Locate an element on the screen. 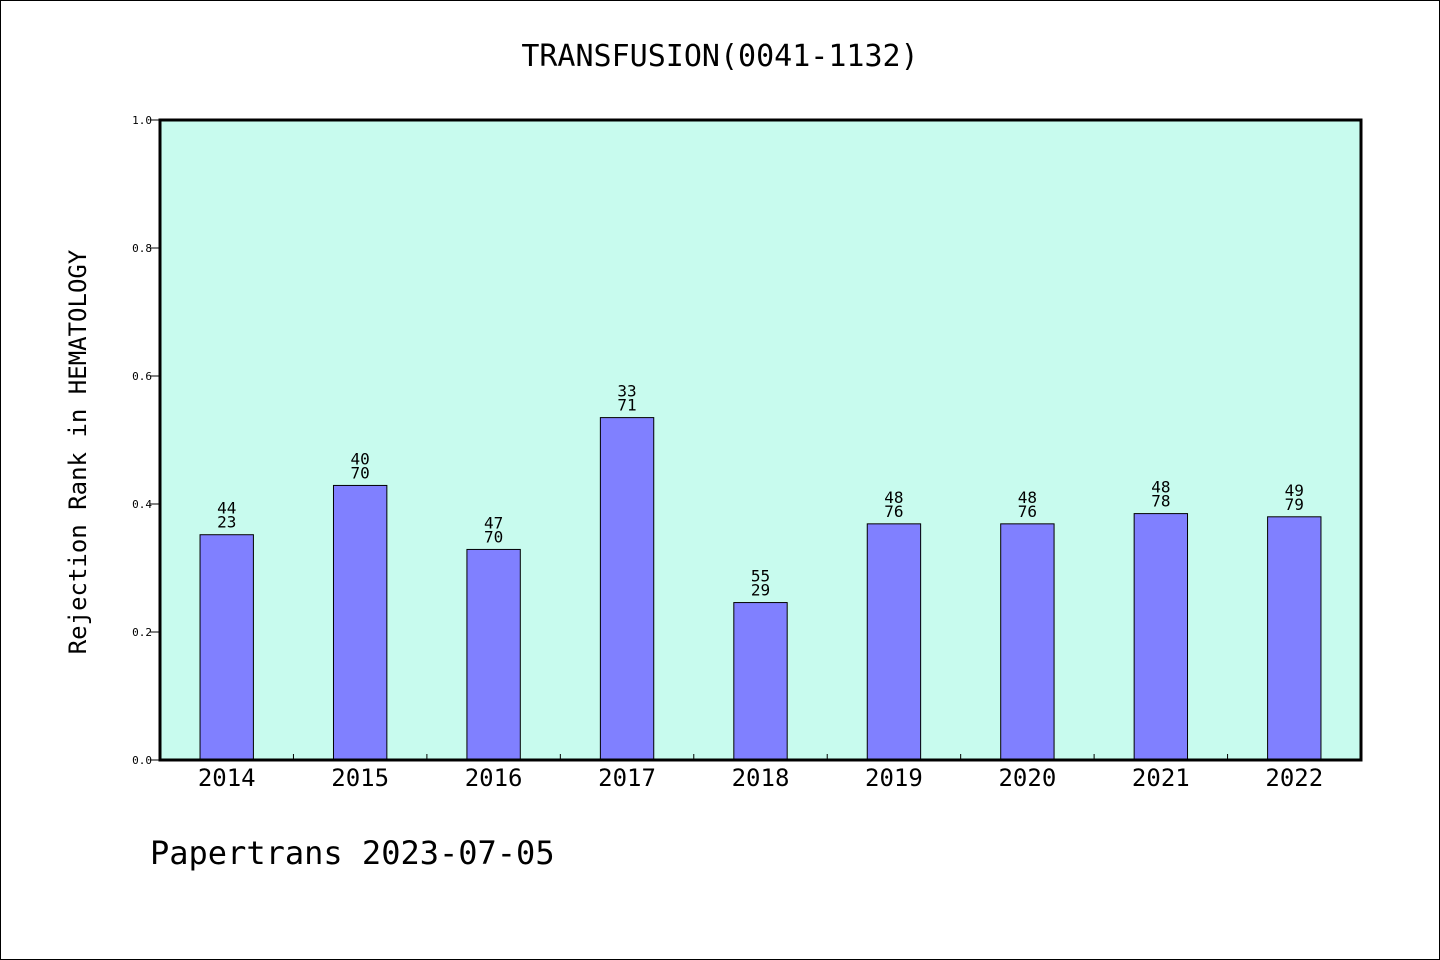  chart-title: TRANSFUSION(0041-1132) is located at coordinates (719, 56).